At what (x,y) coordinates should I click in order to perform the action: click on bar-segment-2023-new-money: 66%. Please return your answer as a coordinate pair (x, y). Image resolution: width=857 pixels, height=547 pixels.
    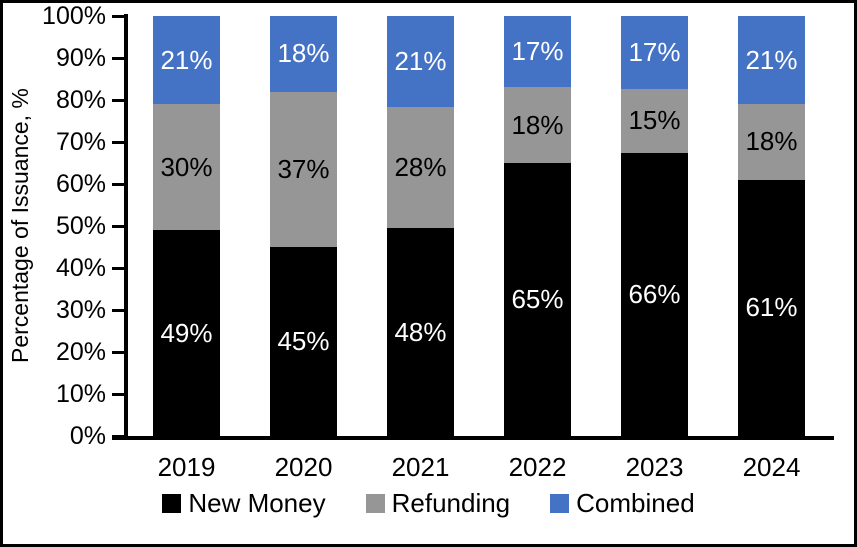
    Looking at the image, I should click on (654, 294).